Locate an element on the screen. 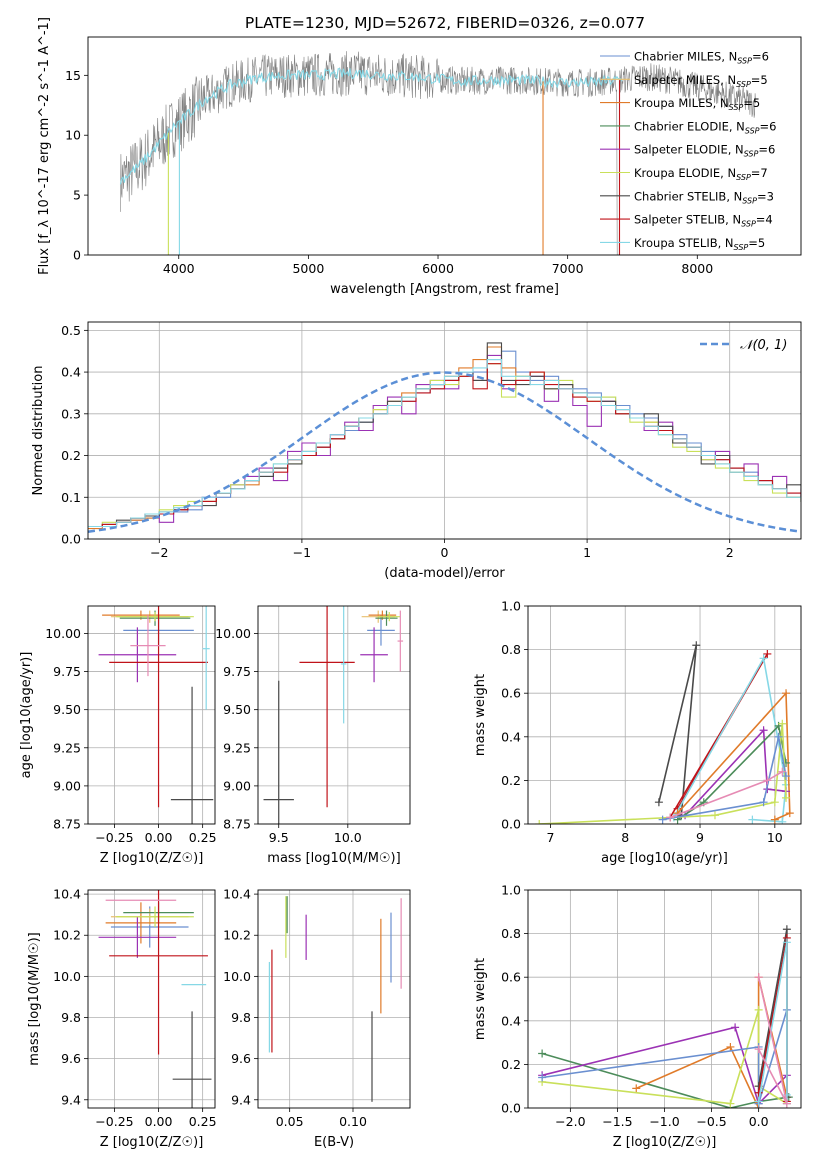  y-tick-label: 1.0 is located at coordinates (511, 606).